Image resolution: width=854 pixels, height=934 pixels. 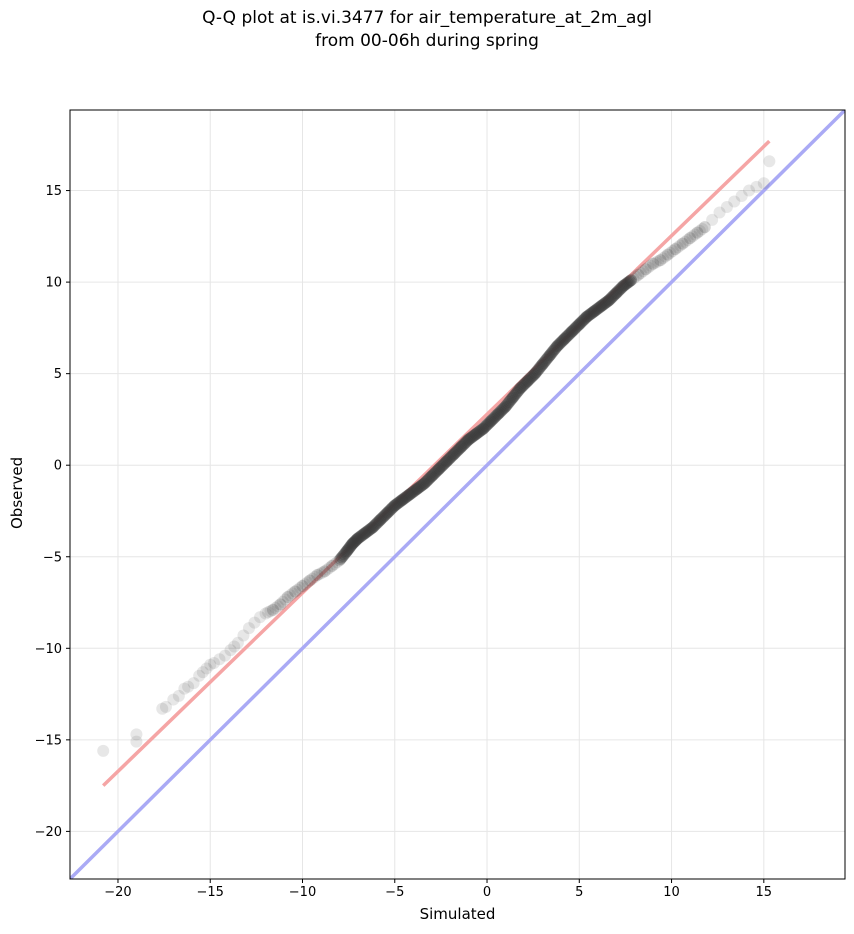 What do you see at coordinates (764, 892) in the screenshot?
I see `x-tick-label: 15` at bounding box center [764, 892].